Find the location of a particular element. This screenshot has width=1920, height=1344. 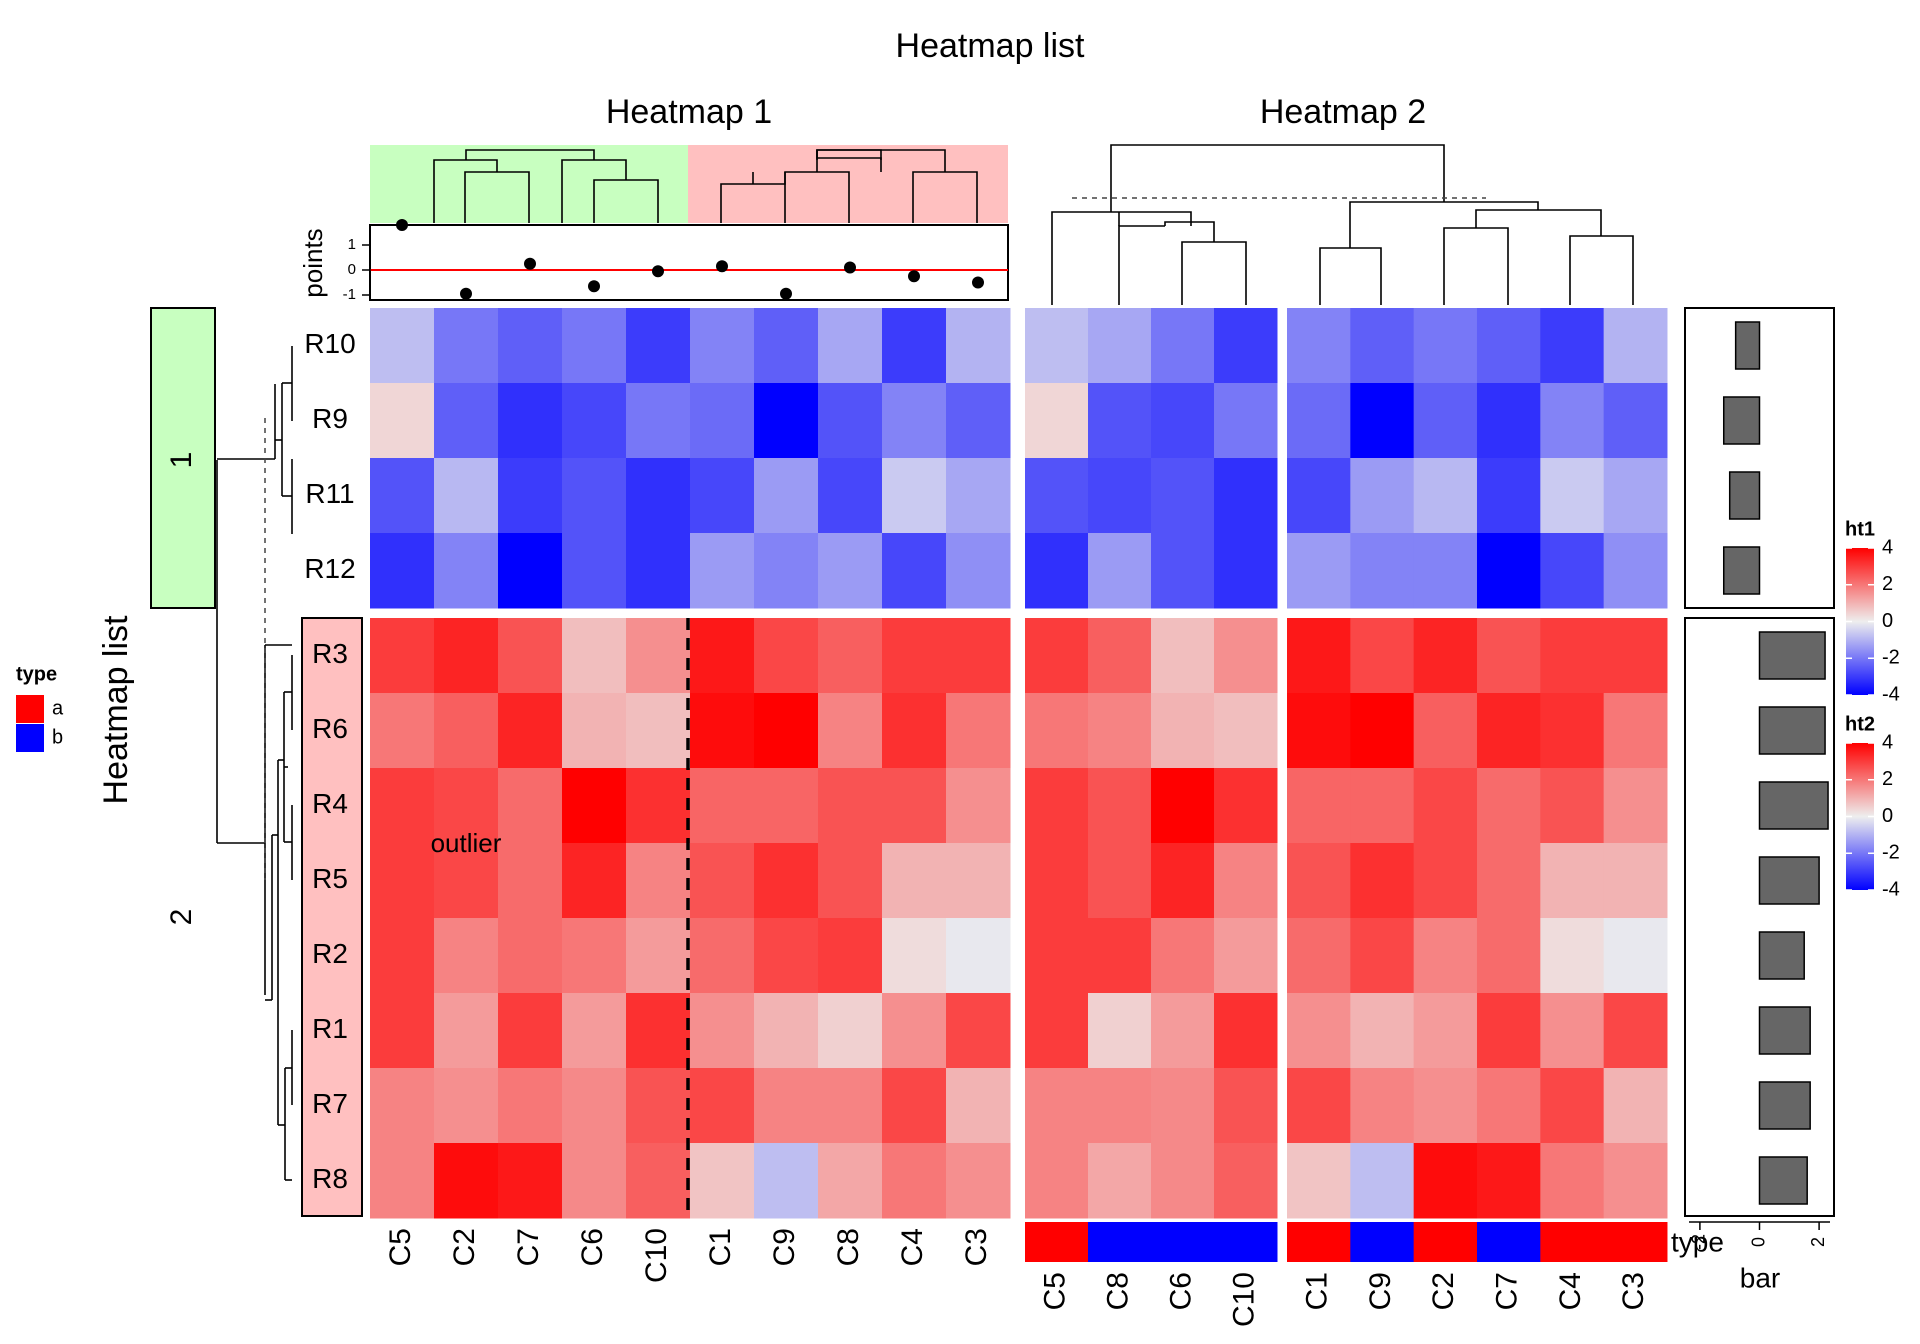

outlier-label: outlier is located at coordinates (466, 843).